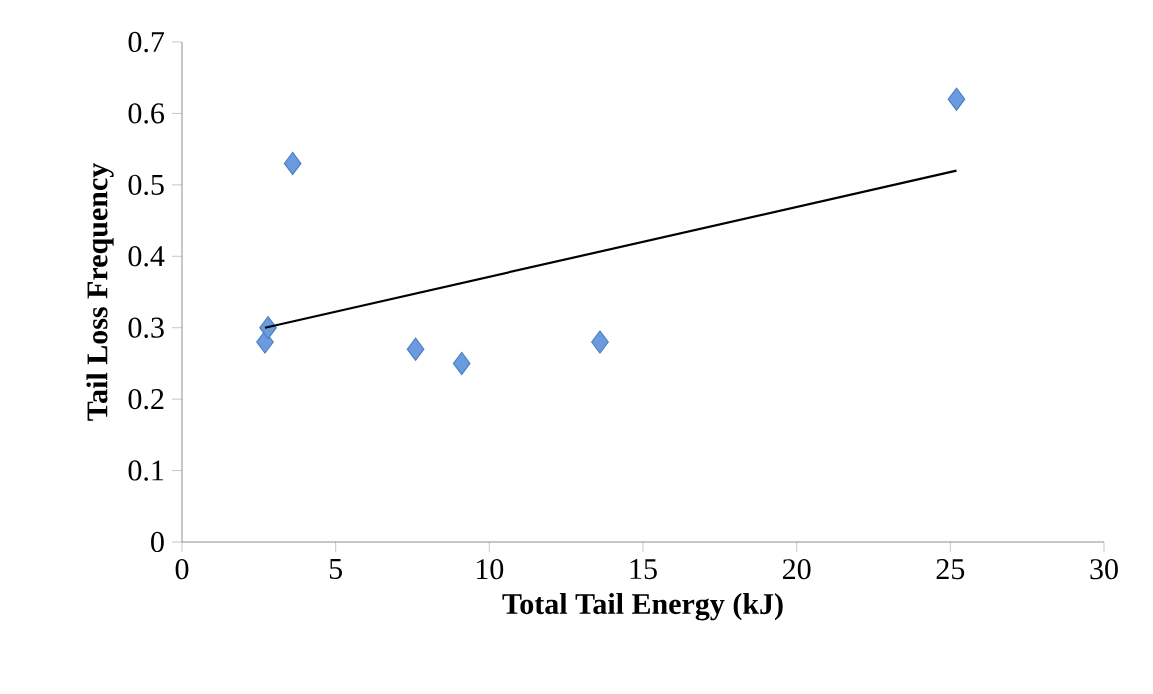 This screenshot has width=1153, height=694. Describe the element at coordinates (146, 185) in the screenshot. I see `y-tick-label: 0.5` at that location.